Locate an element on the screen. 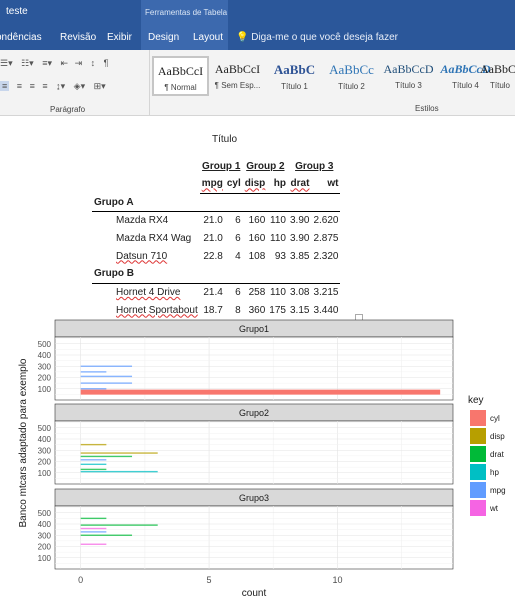 Image resolution: width=515 pixels, height=600 pixels. tab-revisao: Revisão is located at coordinates (78, 37).